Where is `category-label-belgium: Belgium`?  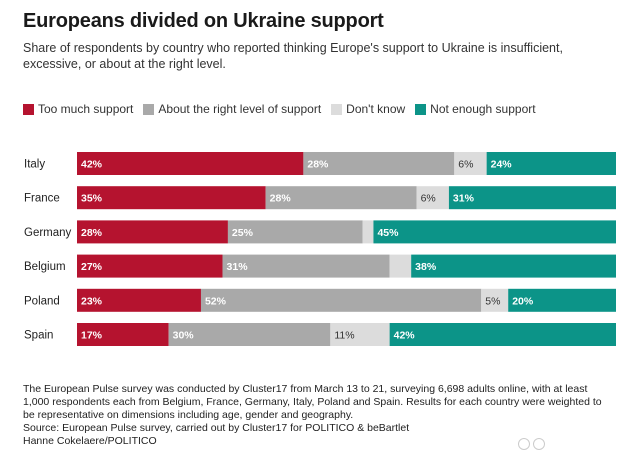
category-label-belgium: Belgium is located at coordinates (45, 267).